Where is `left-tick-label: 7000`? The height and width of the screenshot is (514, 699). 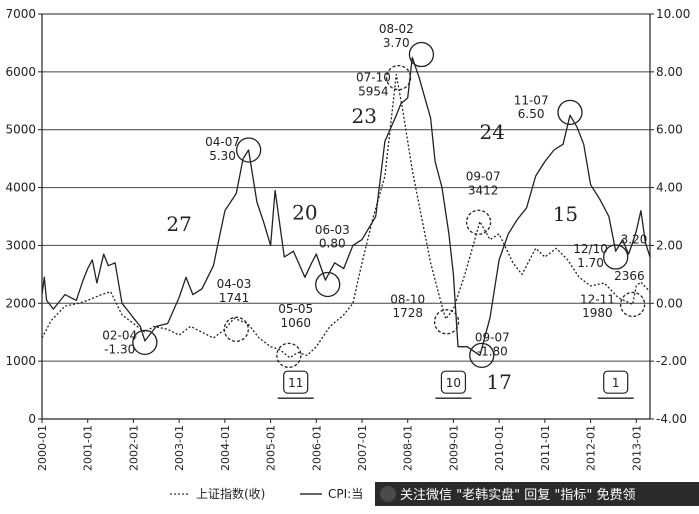
left-tick-label: 7000 is located at coordinates (20, 14).